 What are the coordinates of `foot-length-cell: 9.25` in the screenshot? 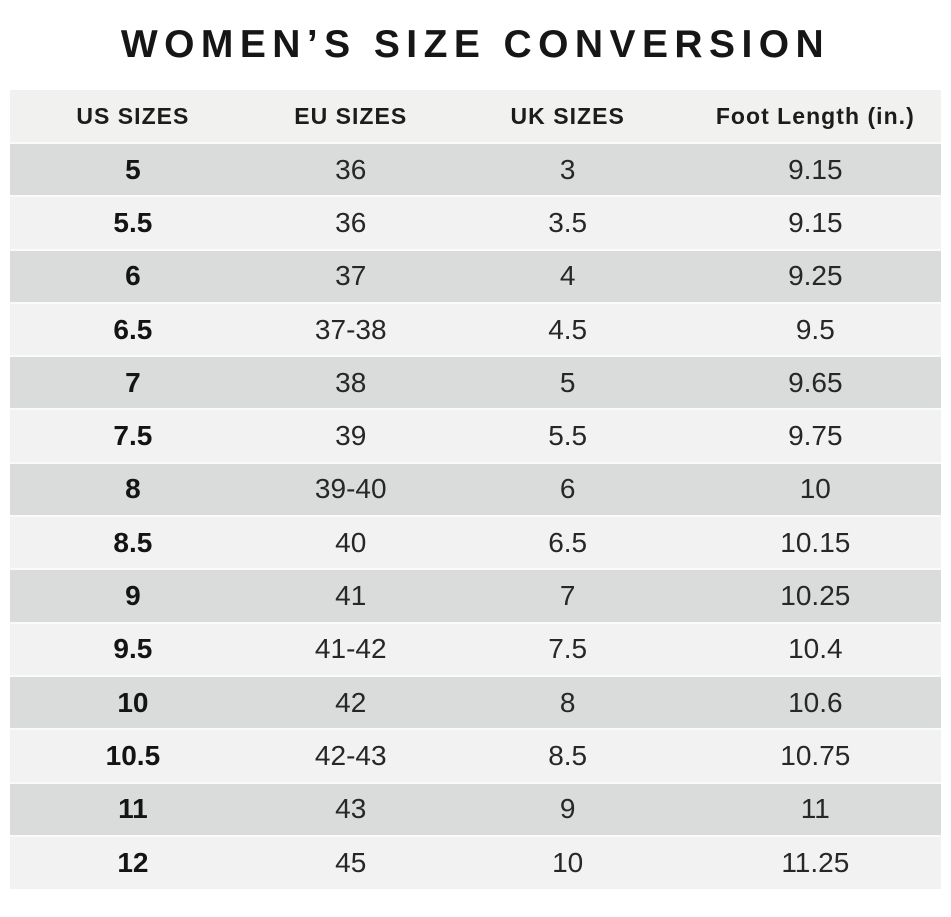 It's located at (815, 275).